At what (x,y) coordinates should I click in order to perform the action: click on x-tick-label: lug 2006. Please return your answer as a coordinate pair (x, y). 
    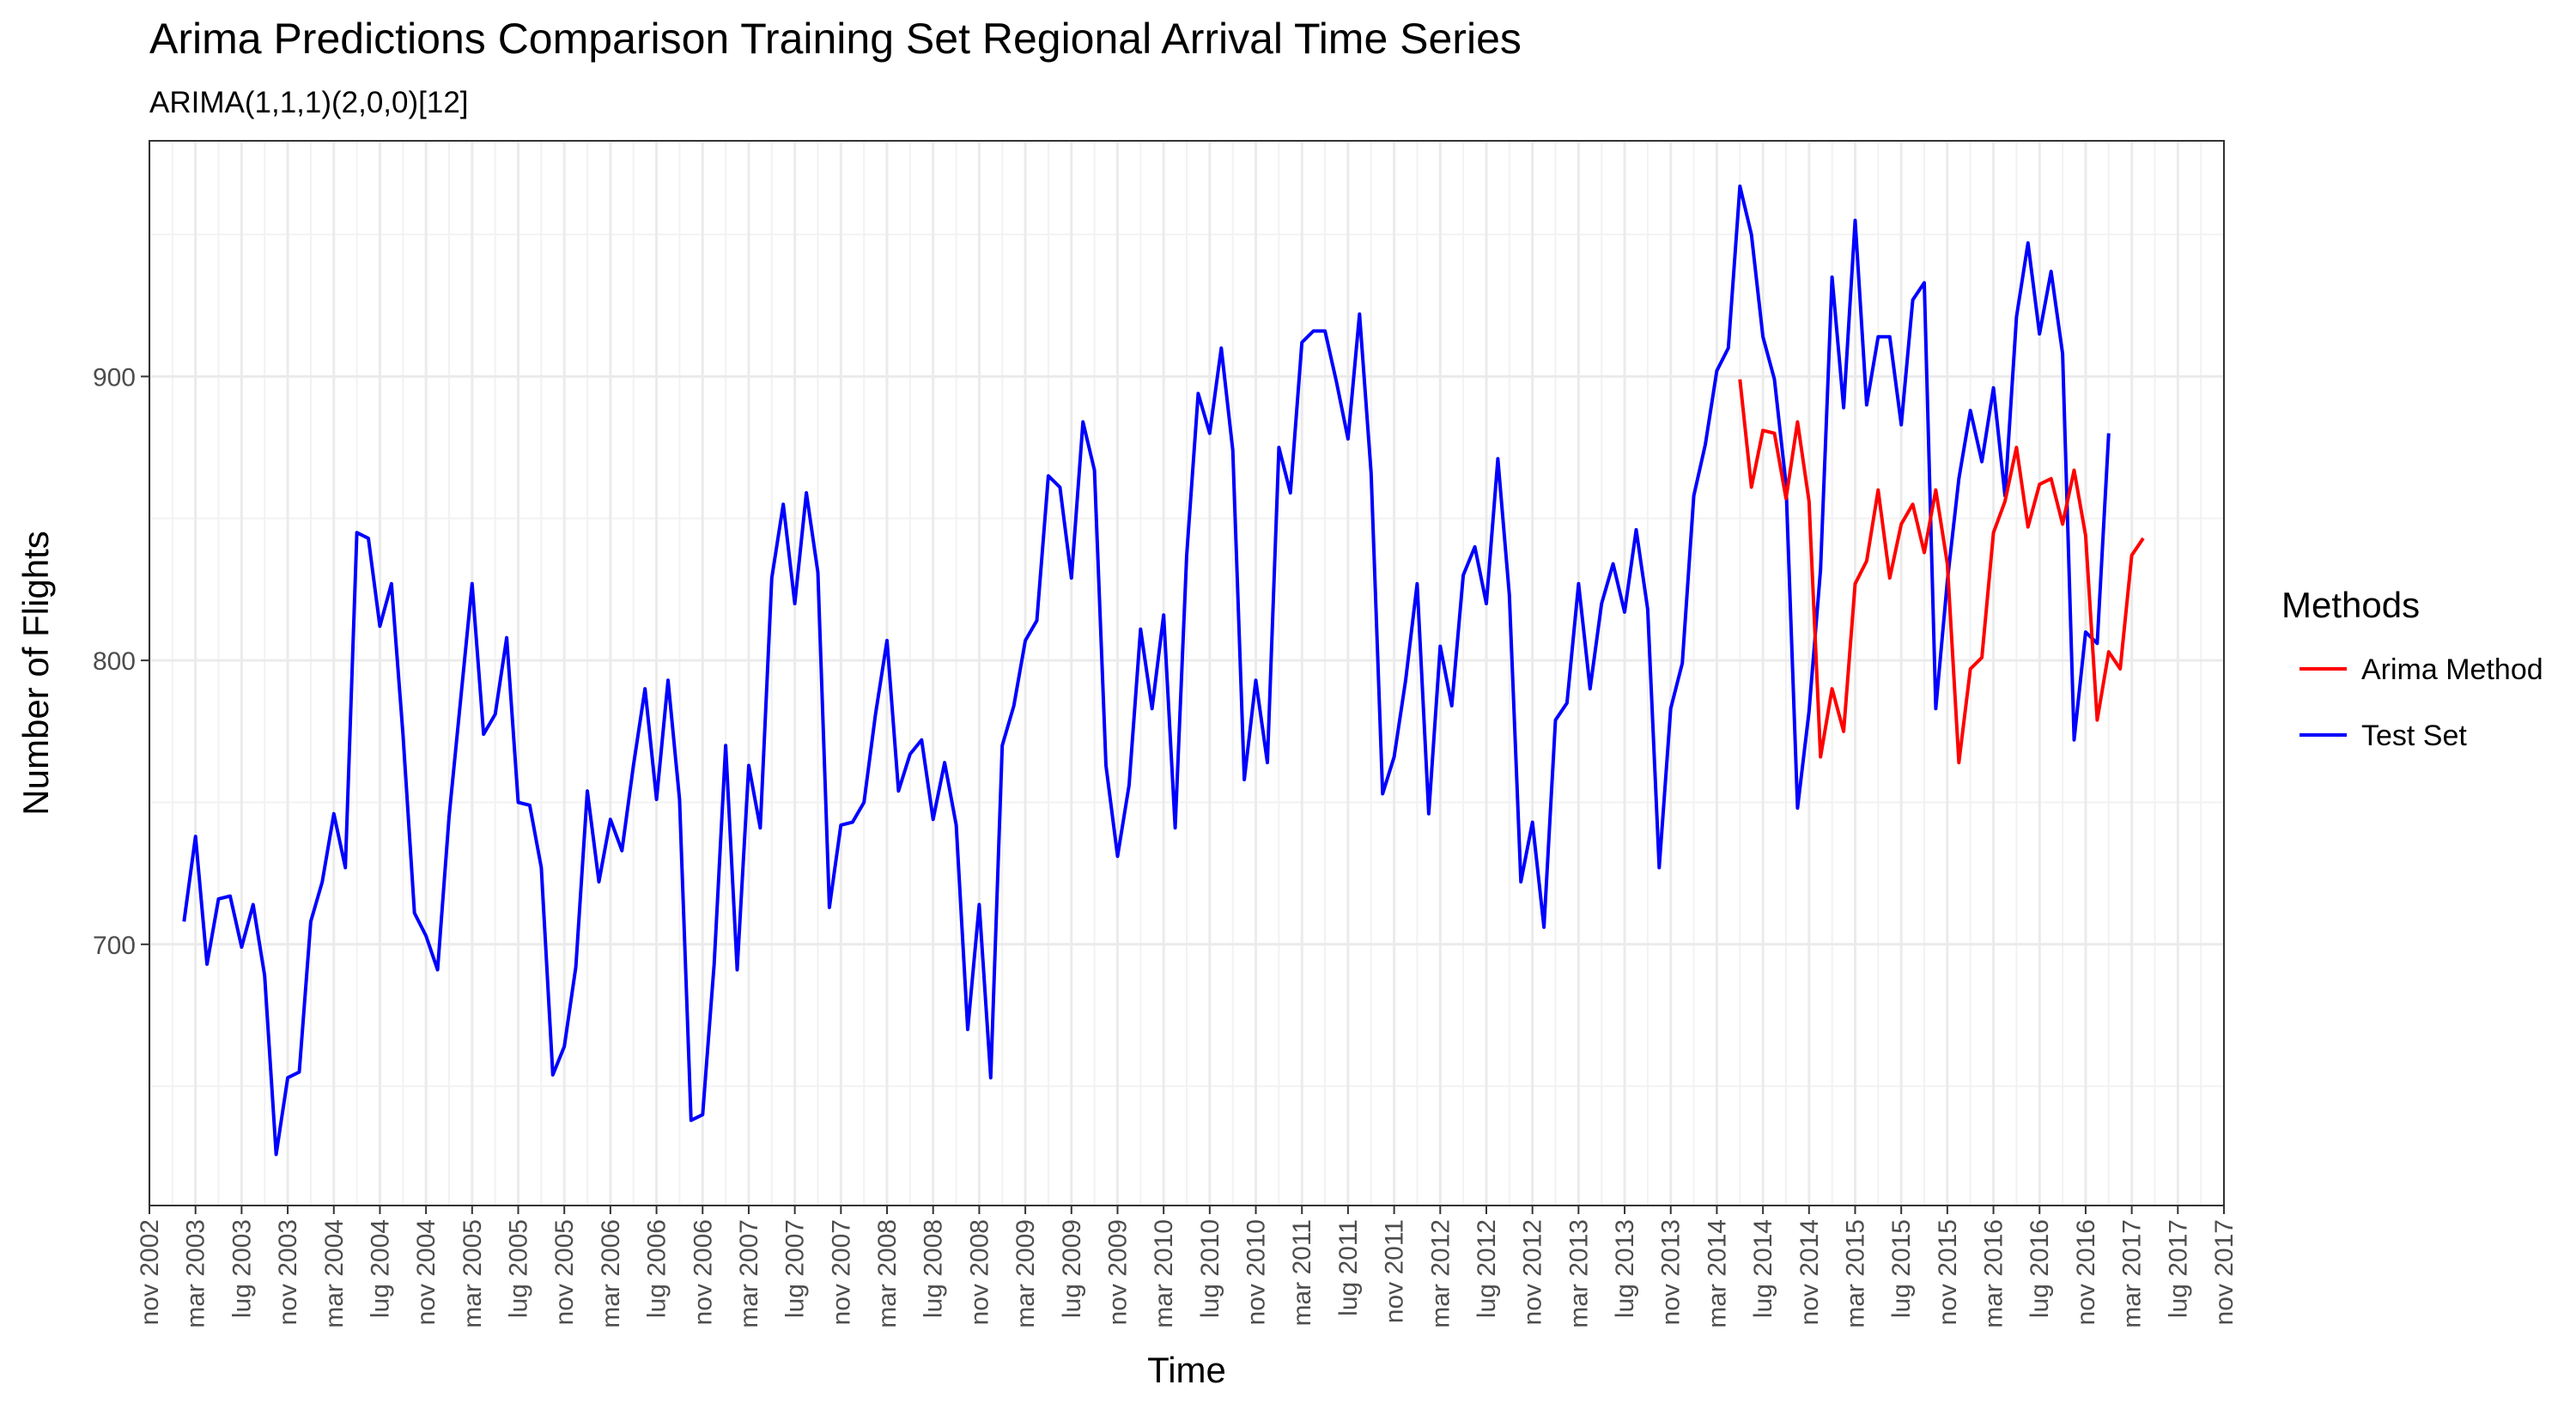
    Looking at the image, I should click on (657, 1268).